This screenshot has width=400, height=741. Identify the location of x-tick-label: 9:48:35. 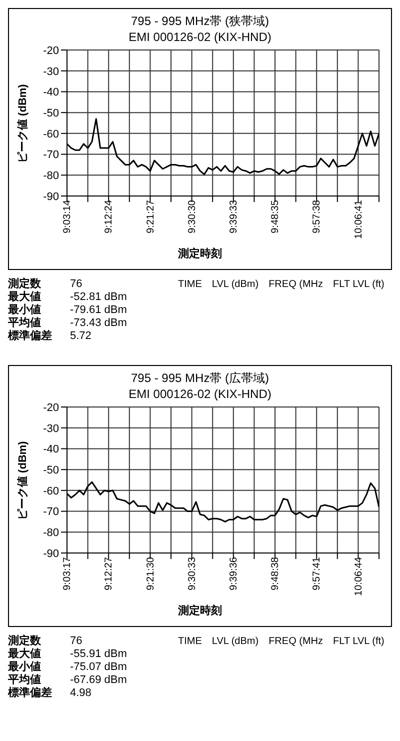
(276, 217).